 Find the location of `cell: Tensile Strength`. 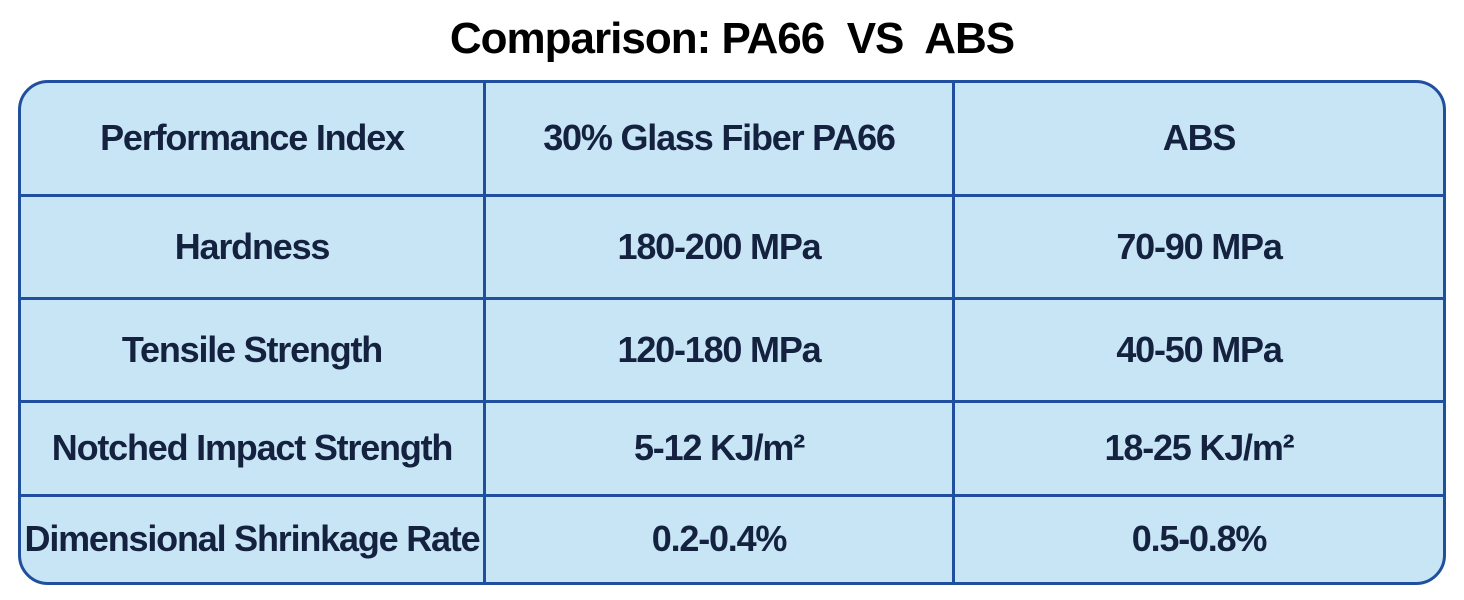

cell: Tensile Strength is located at coordinates (253, 349).